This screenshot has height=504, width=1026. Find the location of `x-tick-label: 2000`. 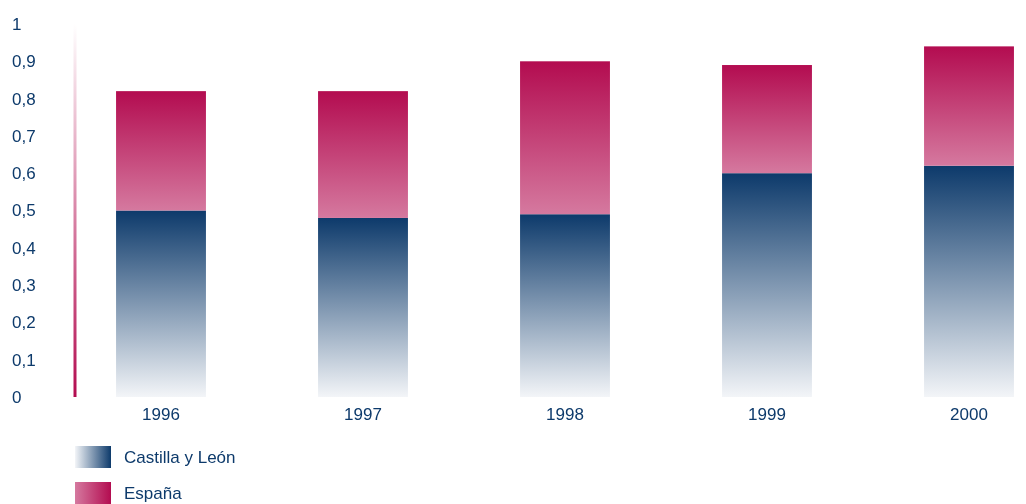

x-tick-label: 2000 is located at coordinates (969, 414).